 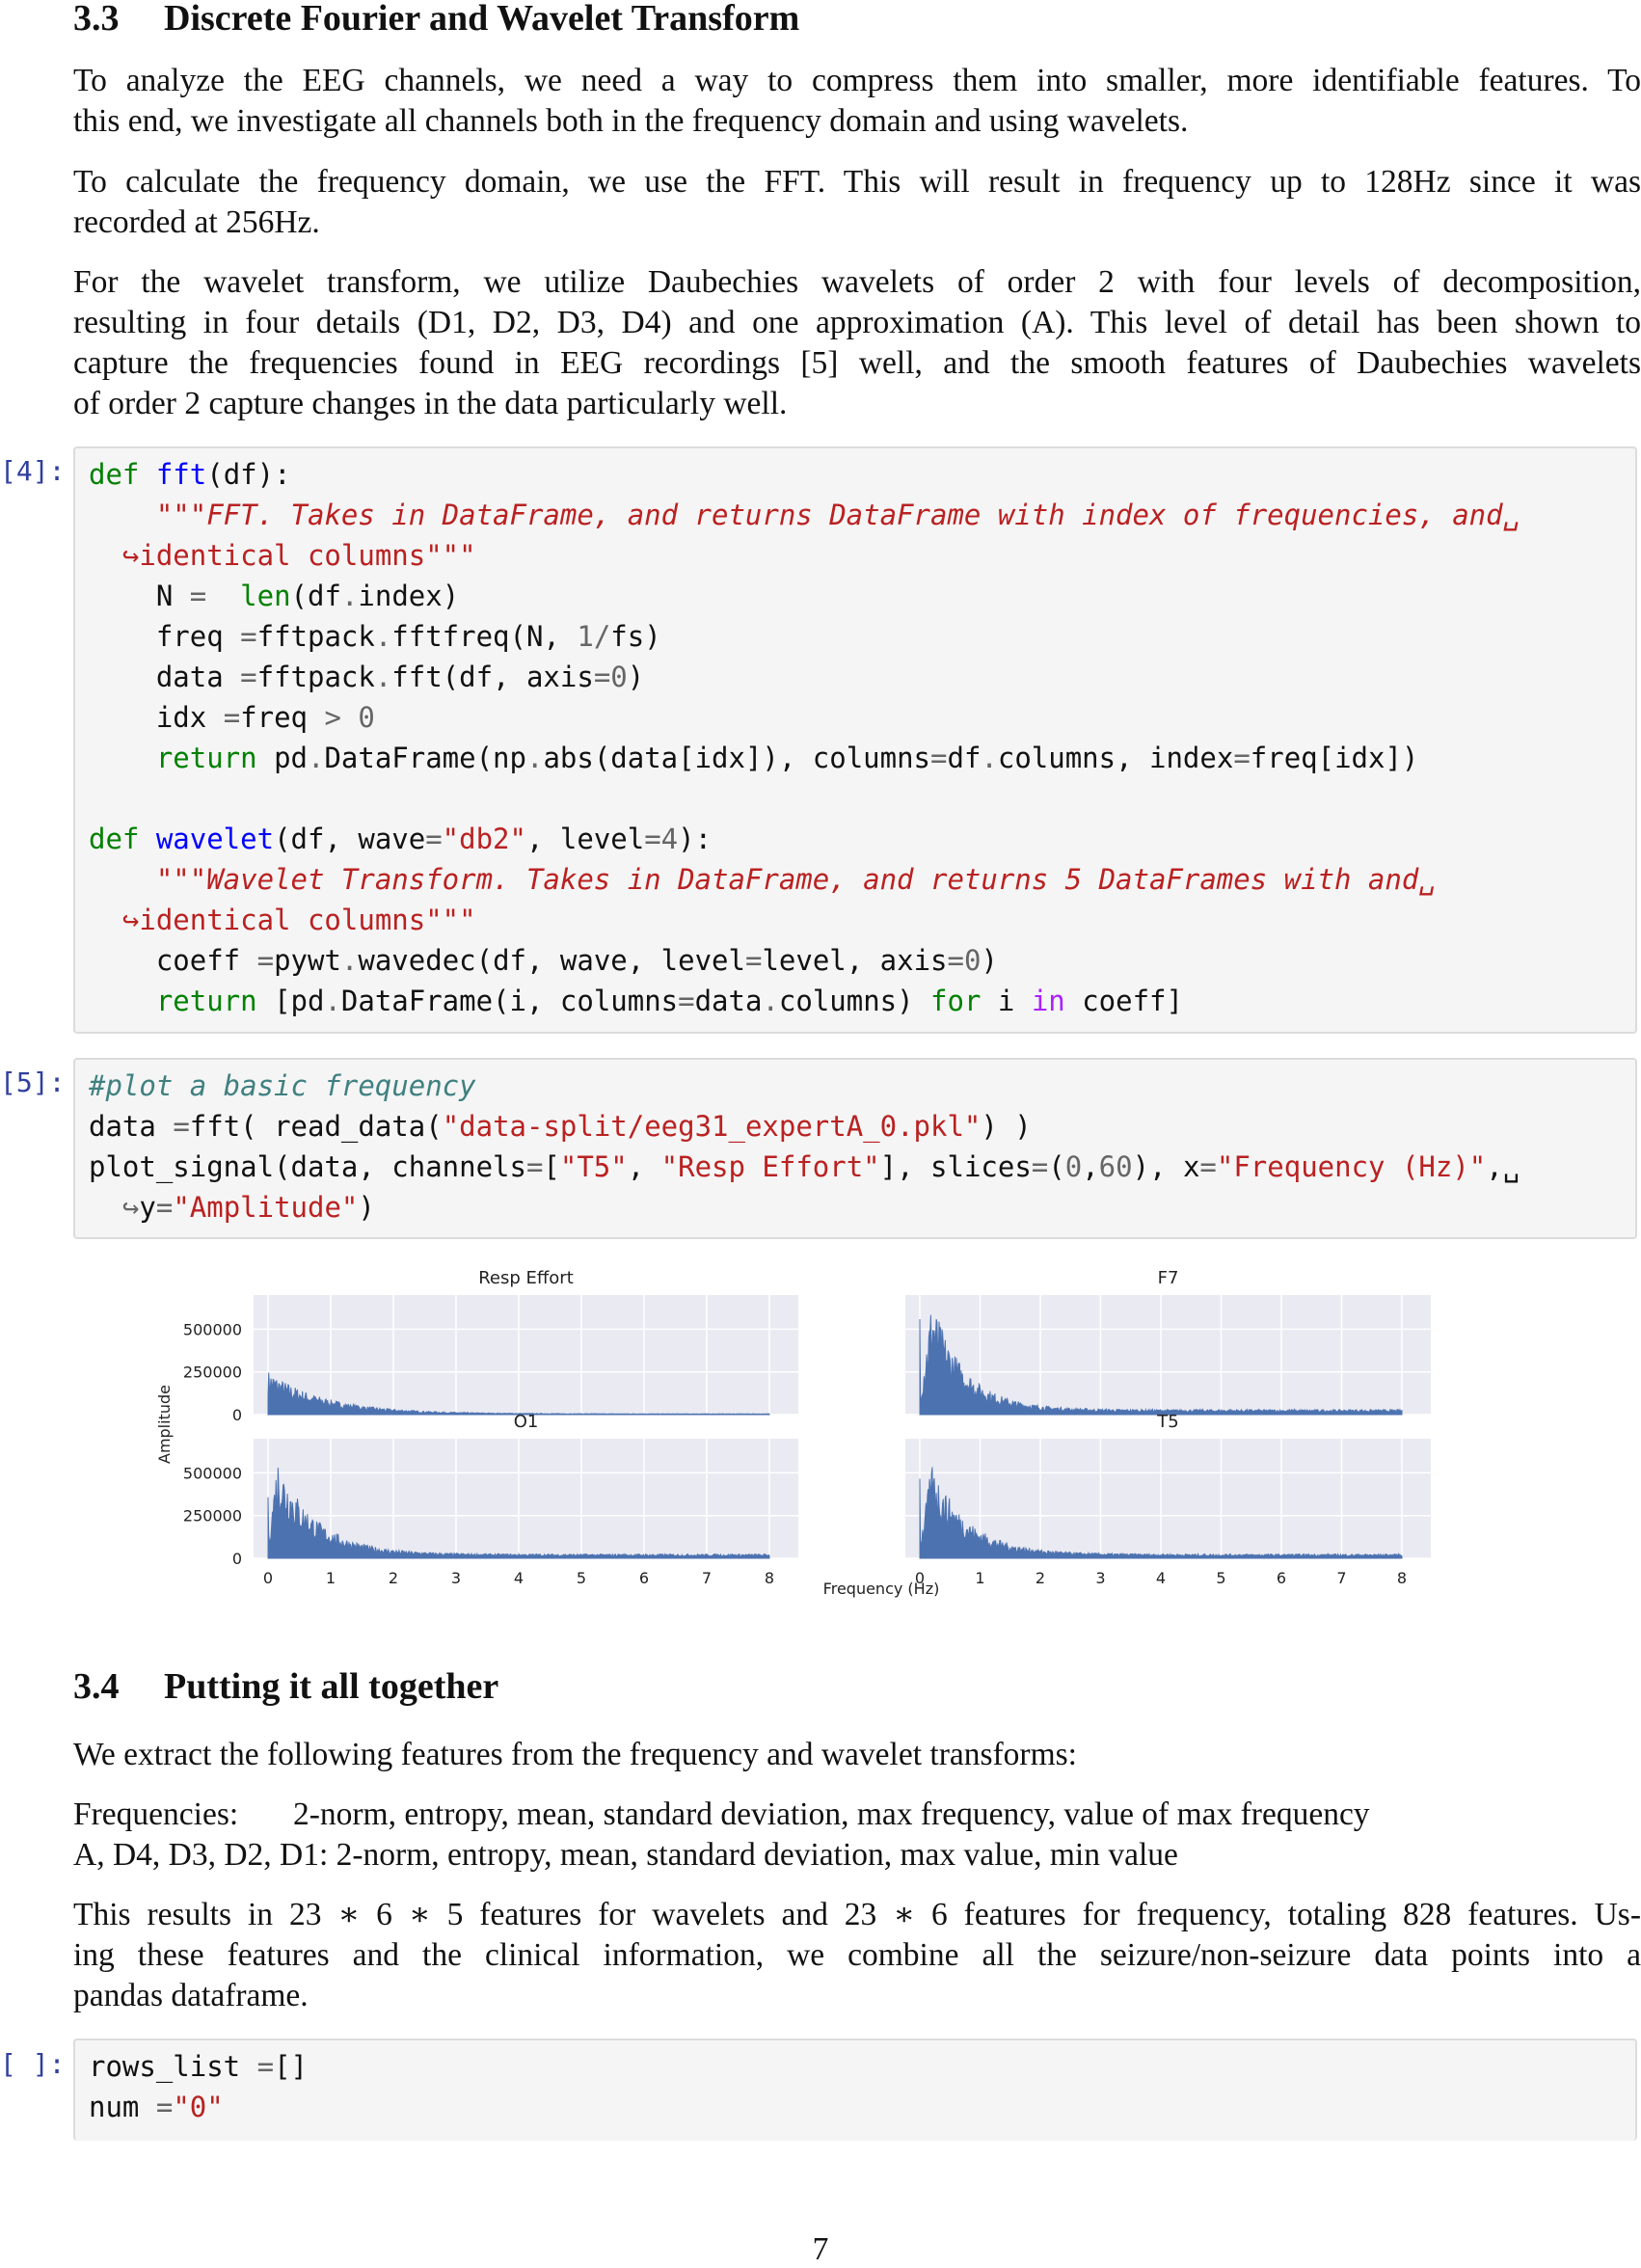 What do you see at coordinates (199, 2086) in the screenshot?
I see `code-block: rows_list =[] num ="0"` at bounding box center [199, 2086].